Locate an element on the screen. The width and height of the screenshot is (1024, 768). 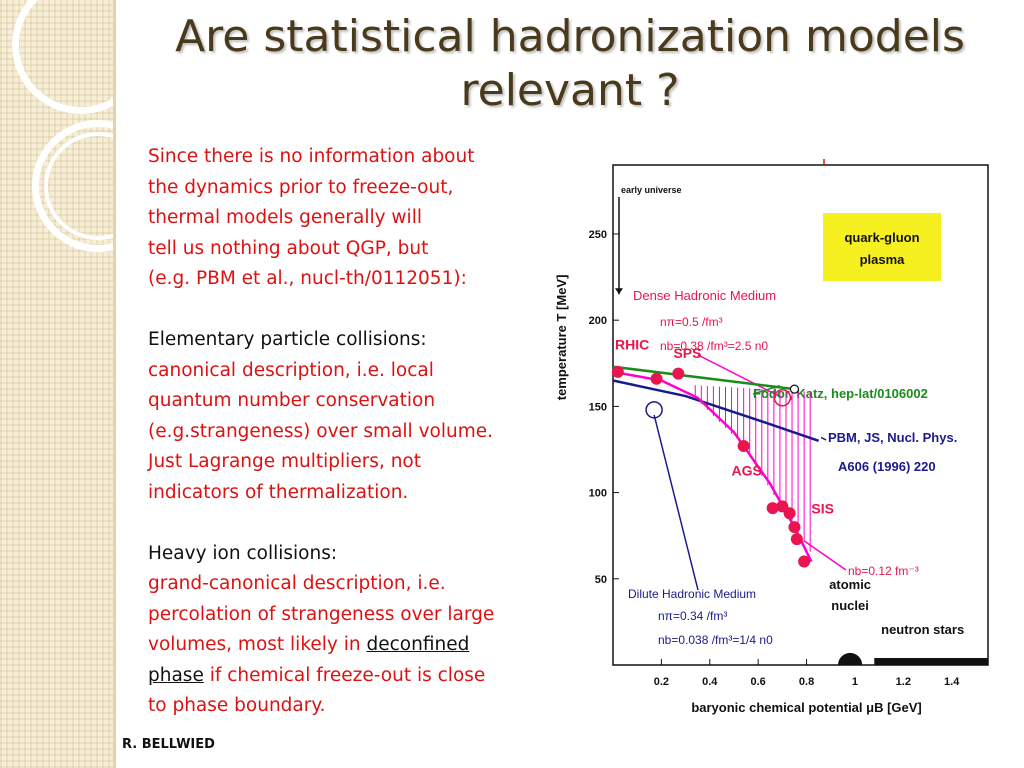
x-tick-label: 1.4 is located at coordinates (952, 682).